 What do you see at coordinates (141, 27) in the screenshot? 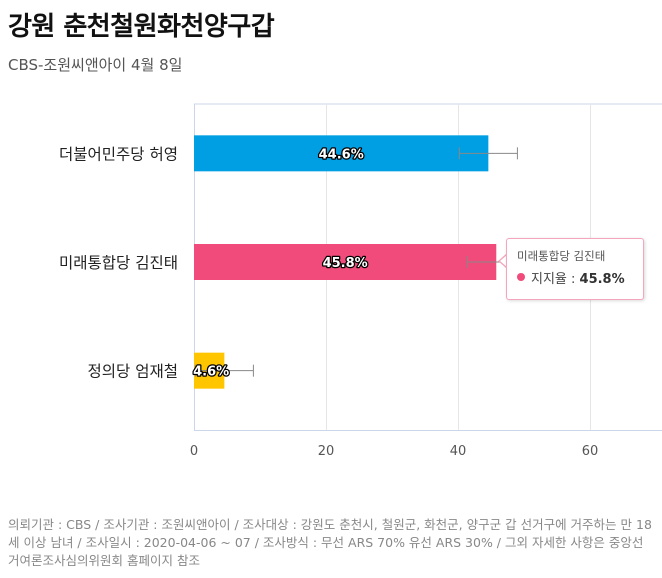
I see `chart-title: 강원 춘천철원화천양구갑` at bounding box center [141, 27].